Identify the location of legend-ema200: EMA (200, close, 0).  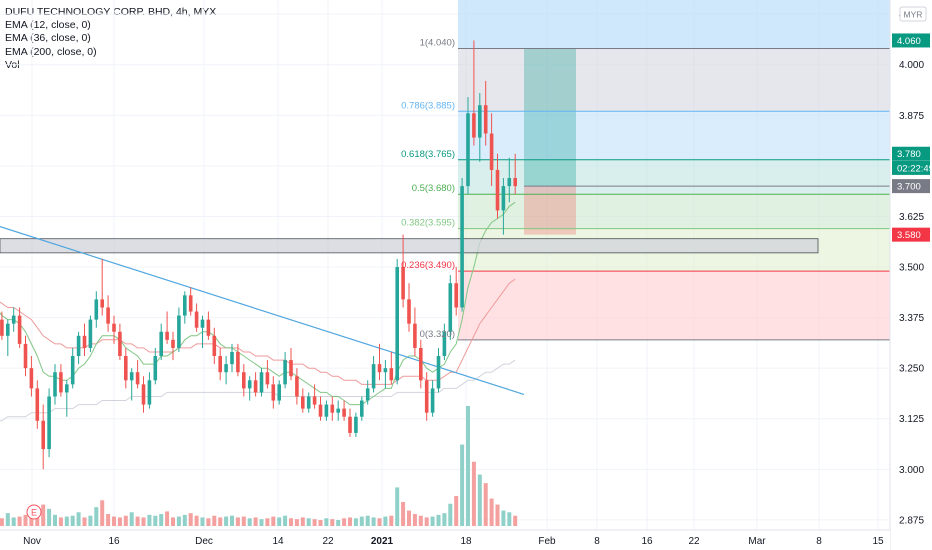
(51, 51).